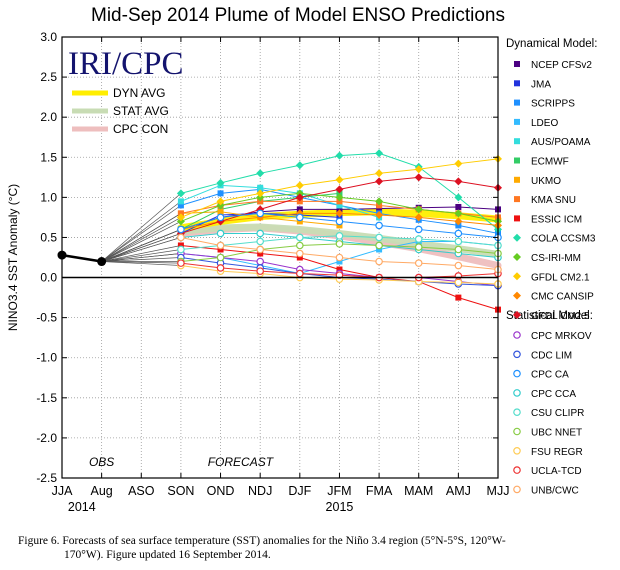 Image resolution: width=620 pixels, height=570 pixels. What do you see at coordinates (81, 258) in the screenshot?
I see `observed-line` at bounding box center [81, 258].